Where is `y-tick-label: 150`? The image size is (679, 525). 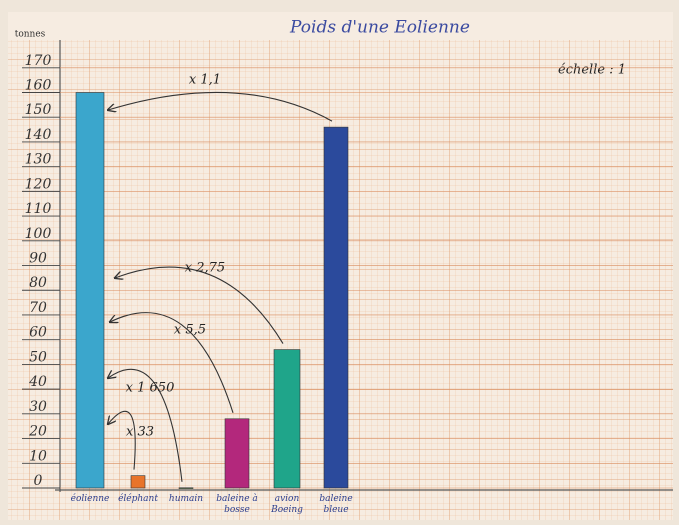
y-tick-label: 150 is located at coordinates (38, 110).